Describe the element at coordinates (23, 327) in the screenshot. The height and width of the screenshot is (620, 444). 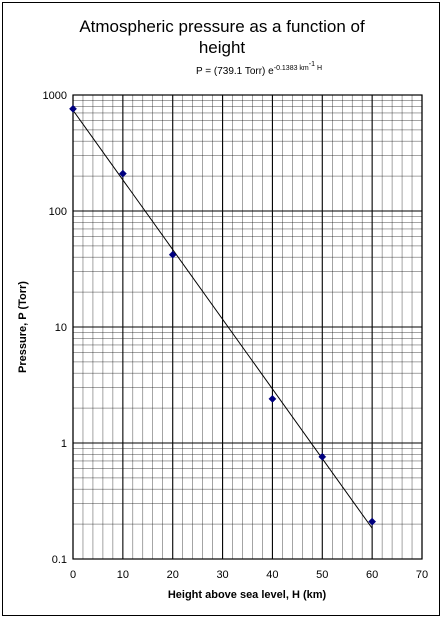
I see `y-axis-label: Pressure, P (Torr)` at that location.